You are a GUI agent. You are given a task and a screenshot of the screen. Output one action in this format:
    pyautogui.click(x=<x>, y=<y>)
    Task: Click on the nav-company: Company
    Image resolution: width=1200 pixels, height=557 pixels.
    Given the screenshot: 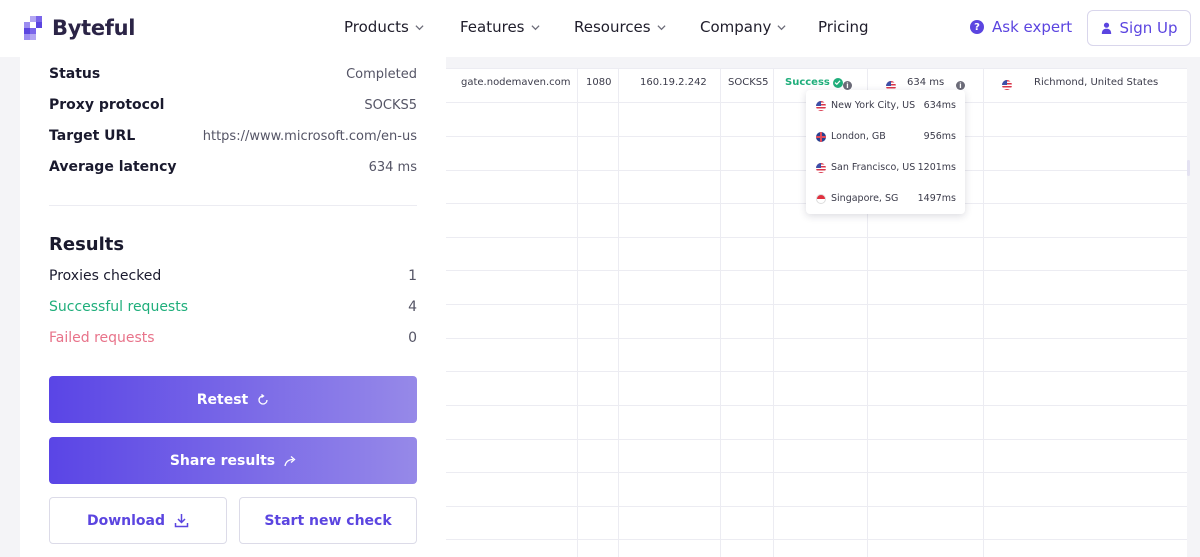 What is the action you would take?
    pyautogui.click(x=743, y=27)
    